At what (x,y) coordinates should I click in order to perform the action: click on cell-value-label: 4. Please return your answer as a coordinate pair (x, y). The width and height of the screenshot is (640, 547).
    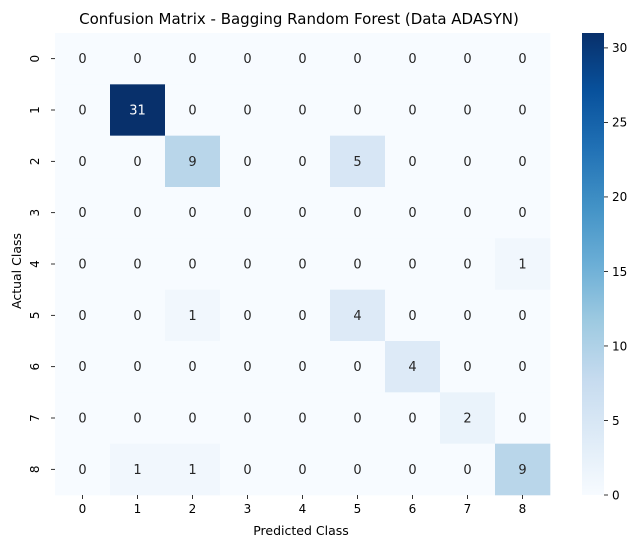
    Looking at the image, I should click on (412, 367).